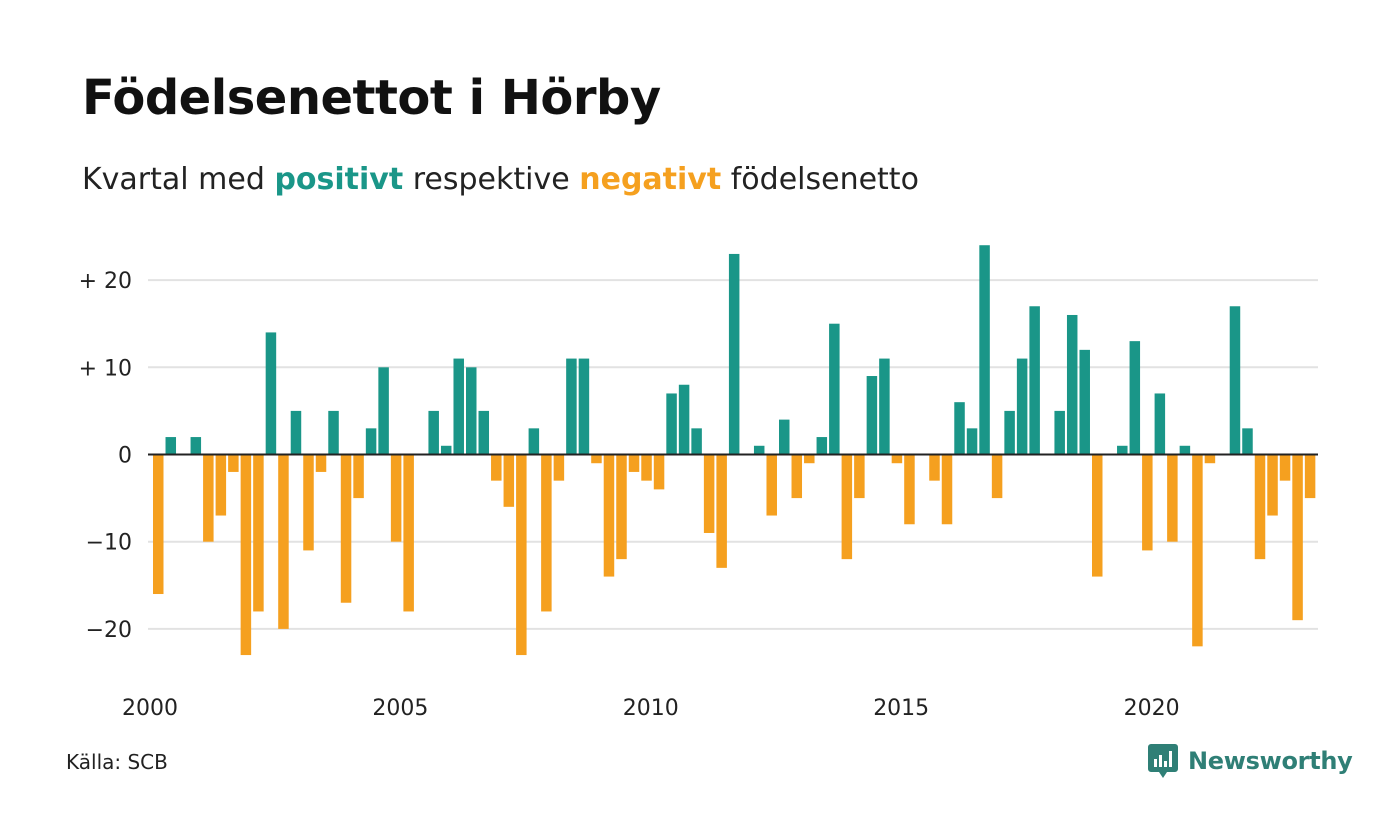  Describe the element at coordinates (125, 456) in the screenshot. I see `y-tick-label: 0` at that location.